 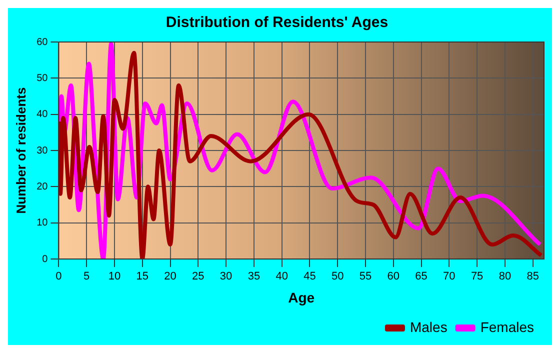 What do you see at coordinates (505, 276) in the screenshot?
I see `x-tick-label: 80` at bounding box center [505, 276].